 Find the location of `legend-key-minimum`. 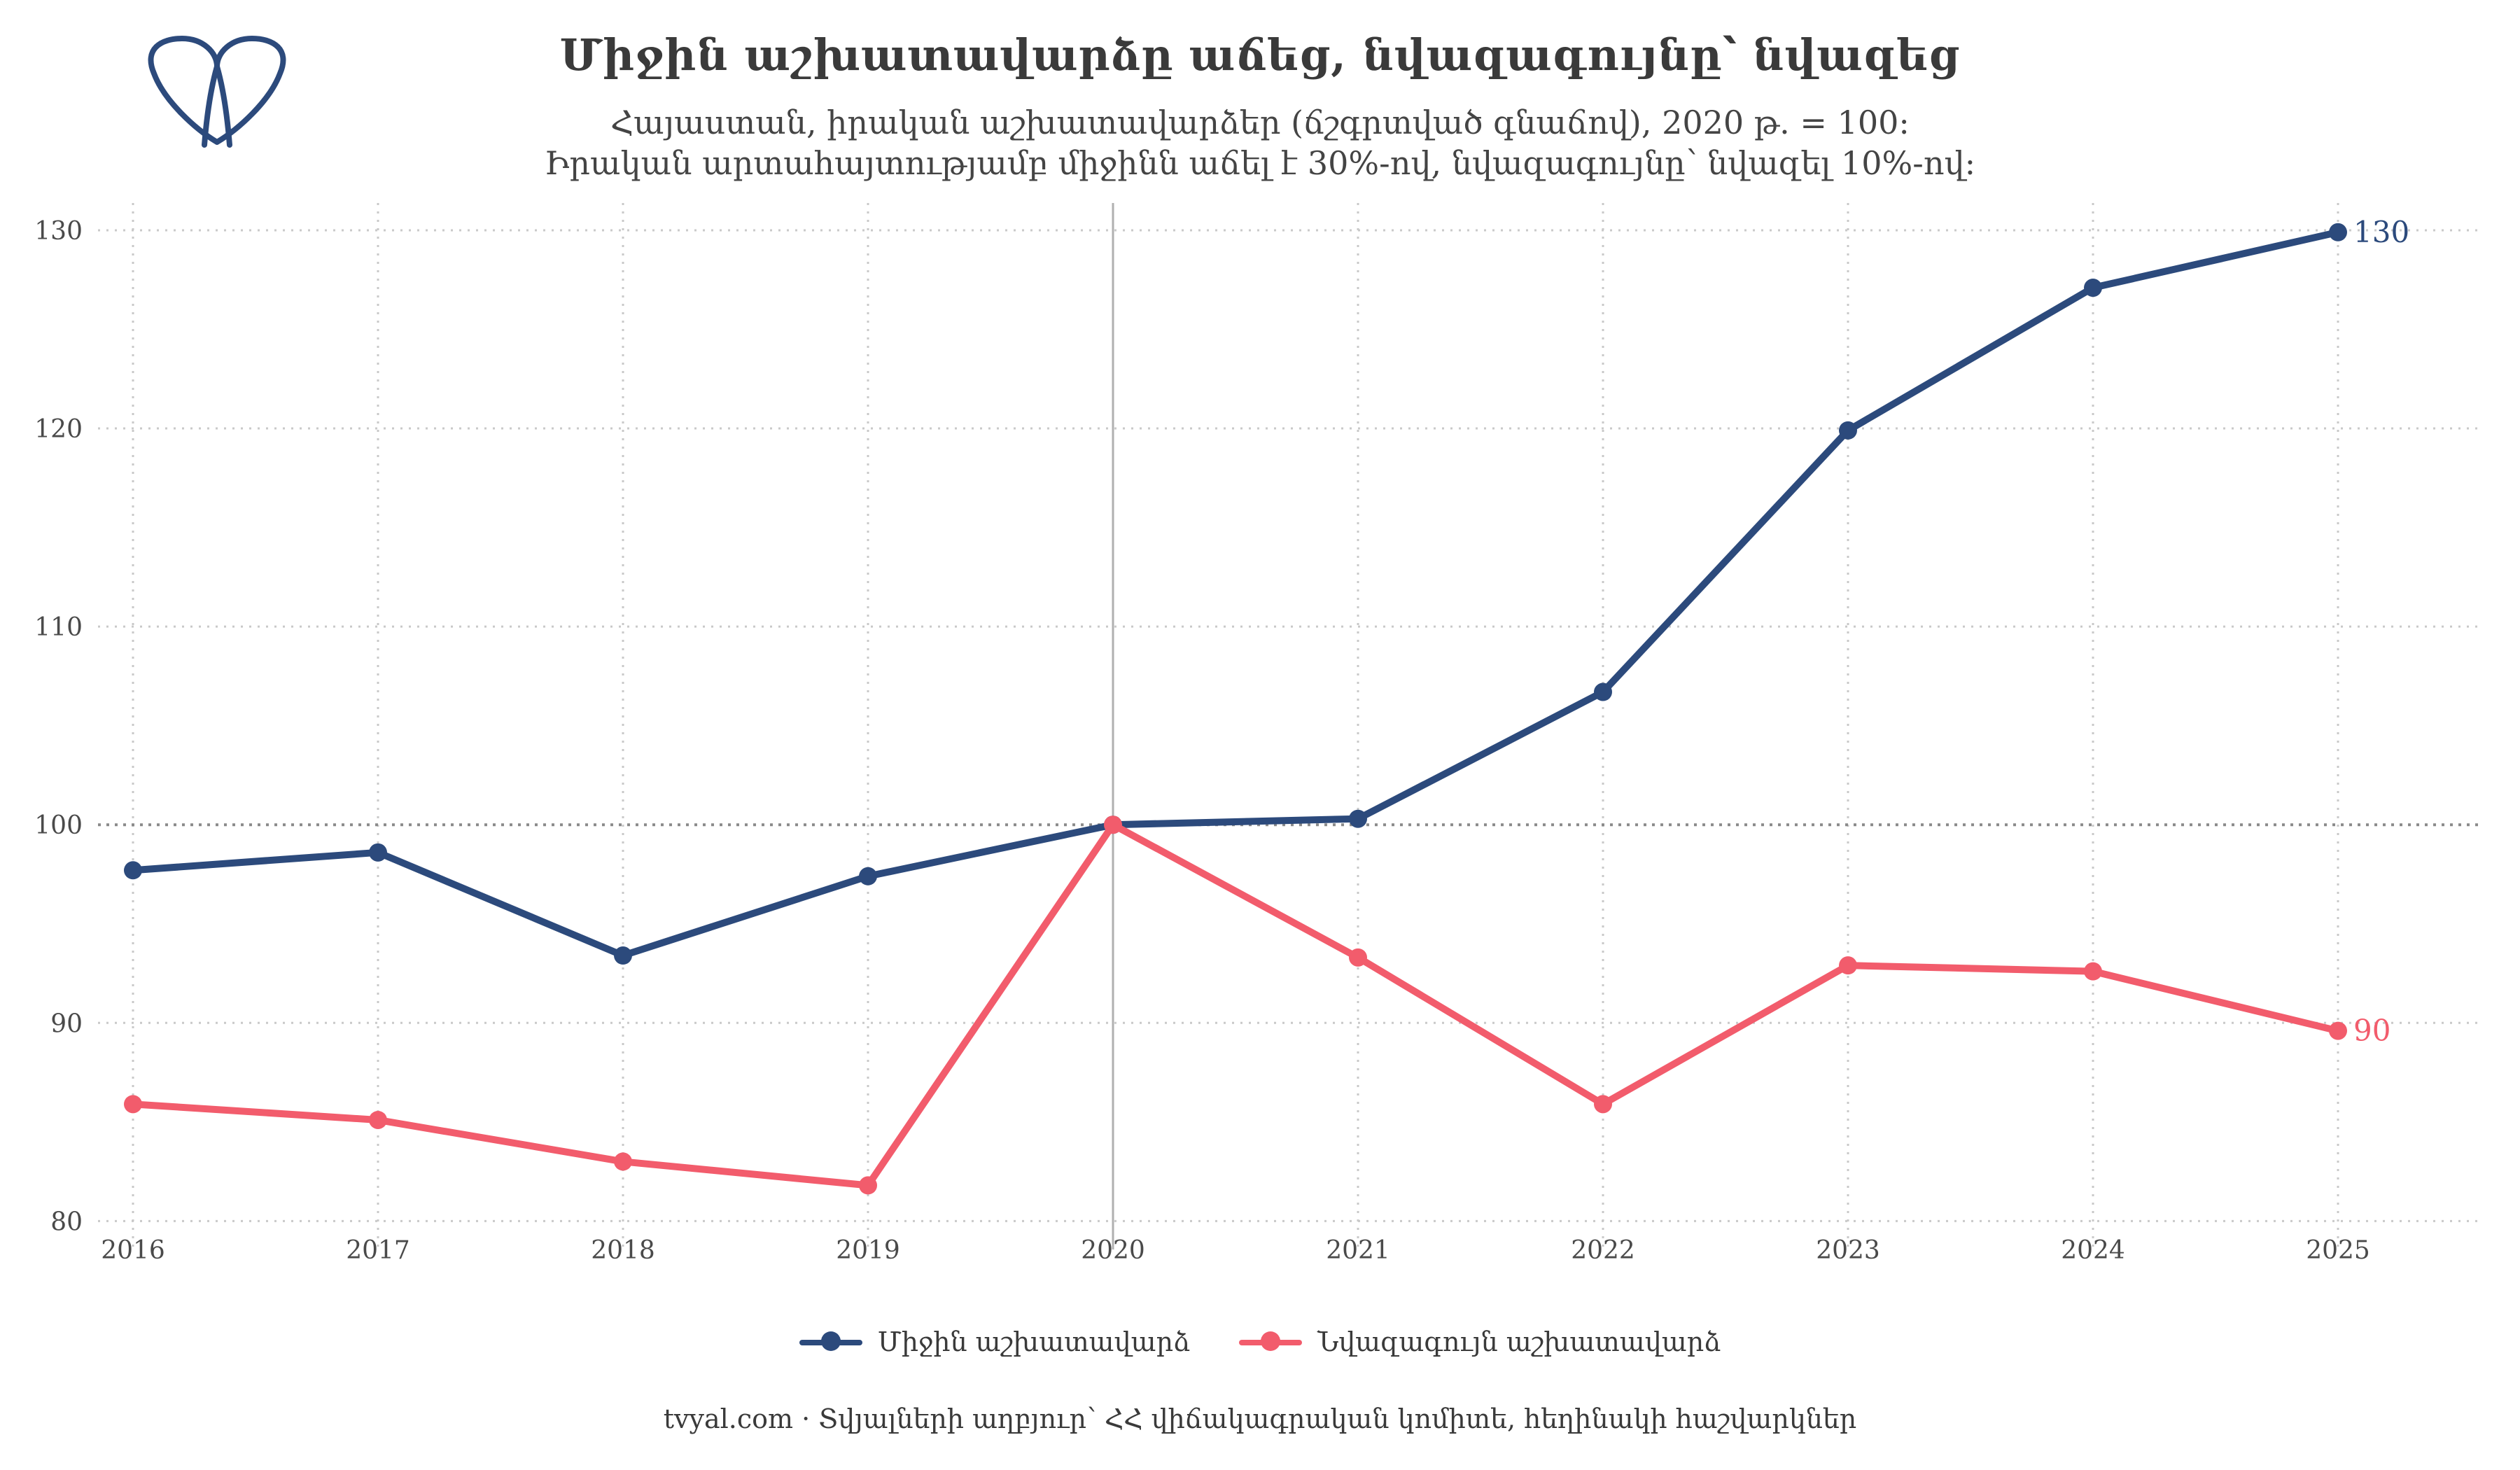

legend-key-minimum is located at coordinates (1271, 1341).